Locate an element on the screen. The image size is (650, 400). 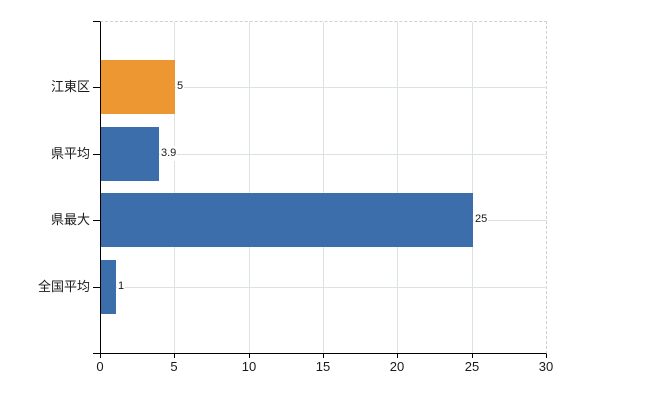
bar-value-label: 5 is located at coordinates (180, 86).